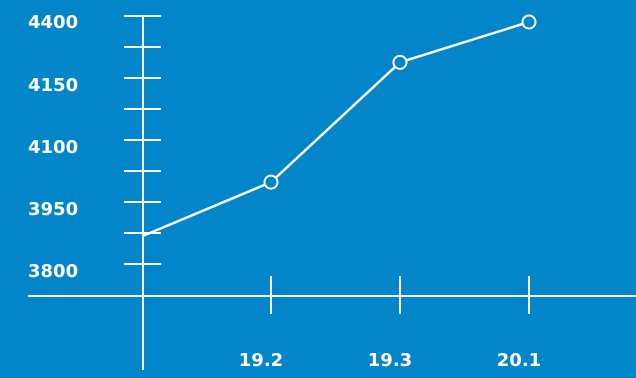 The height and width of the screenshot is (378, 636). I want to click on y-tick-label: 3950, so click(53, 209).